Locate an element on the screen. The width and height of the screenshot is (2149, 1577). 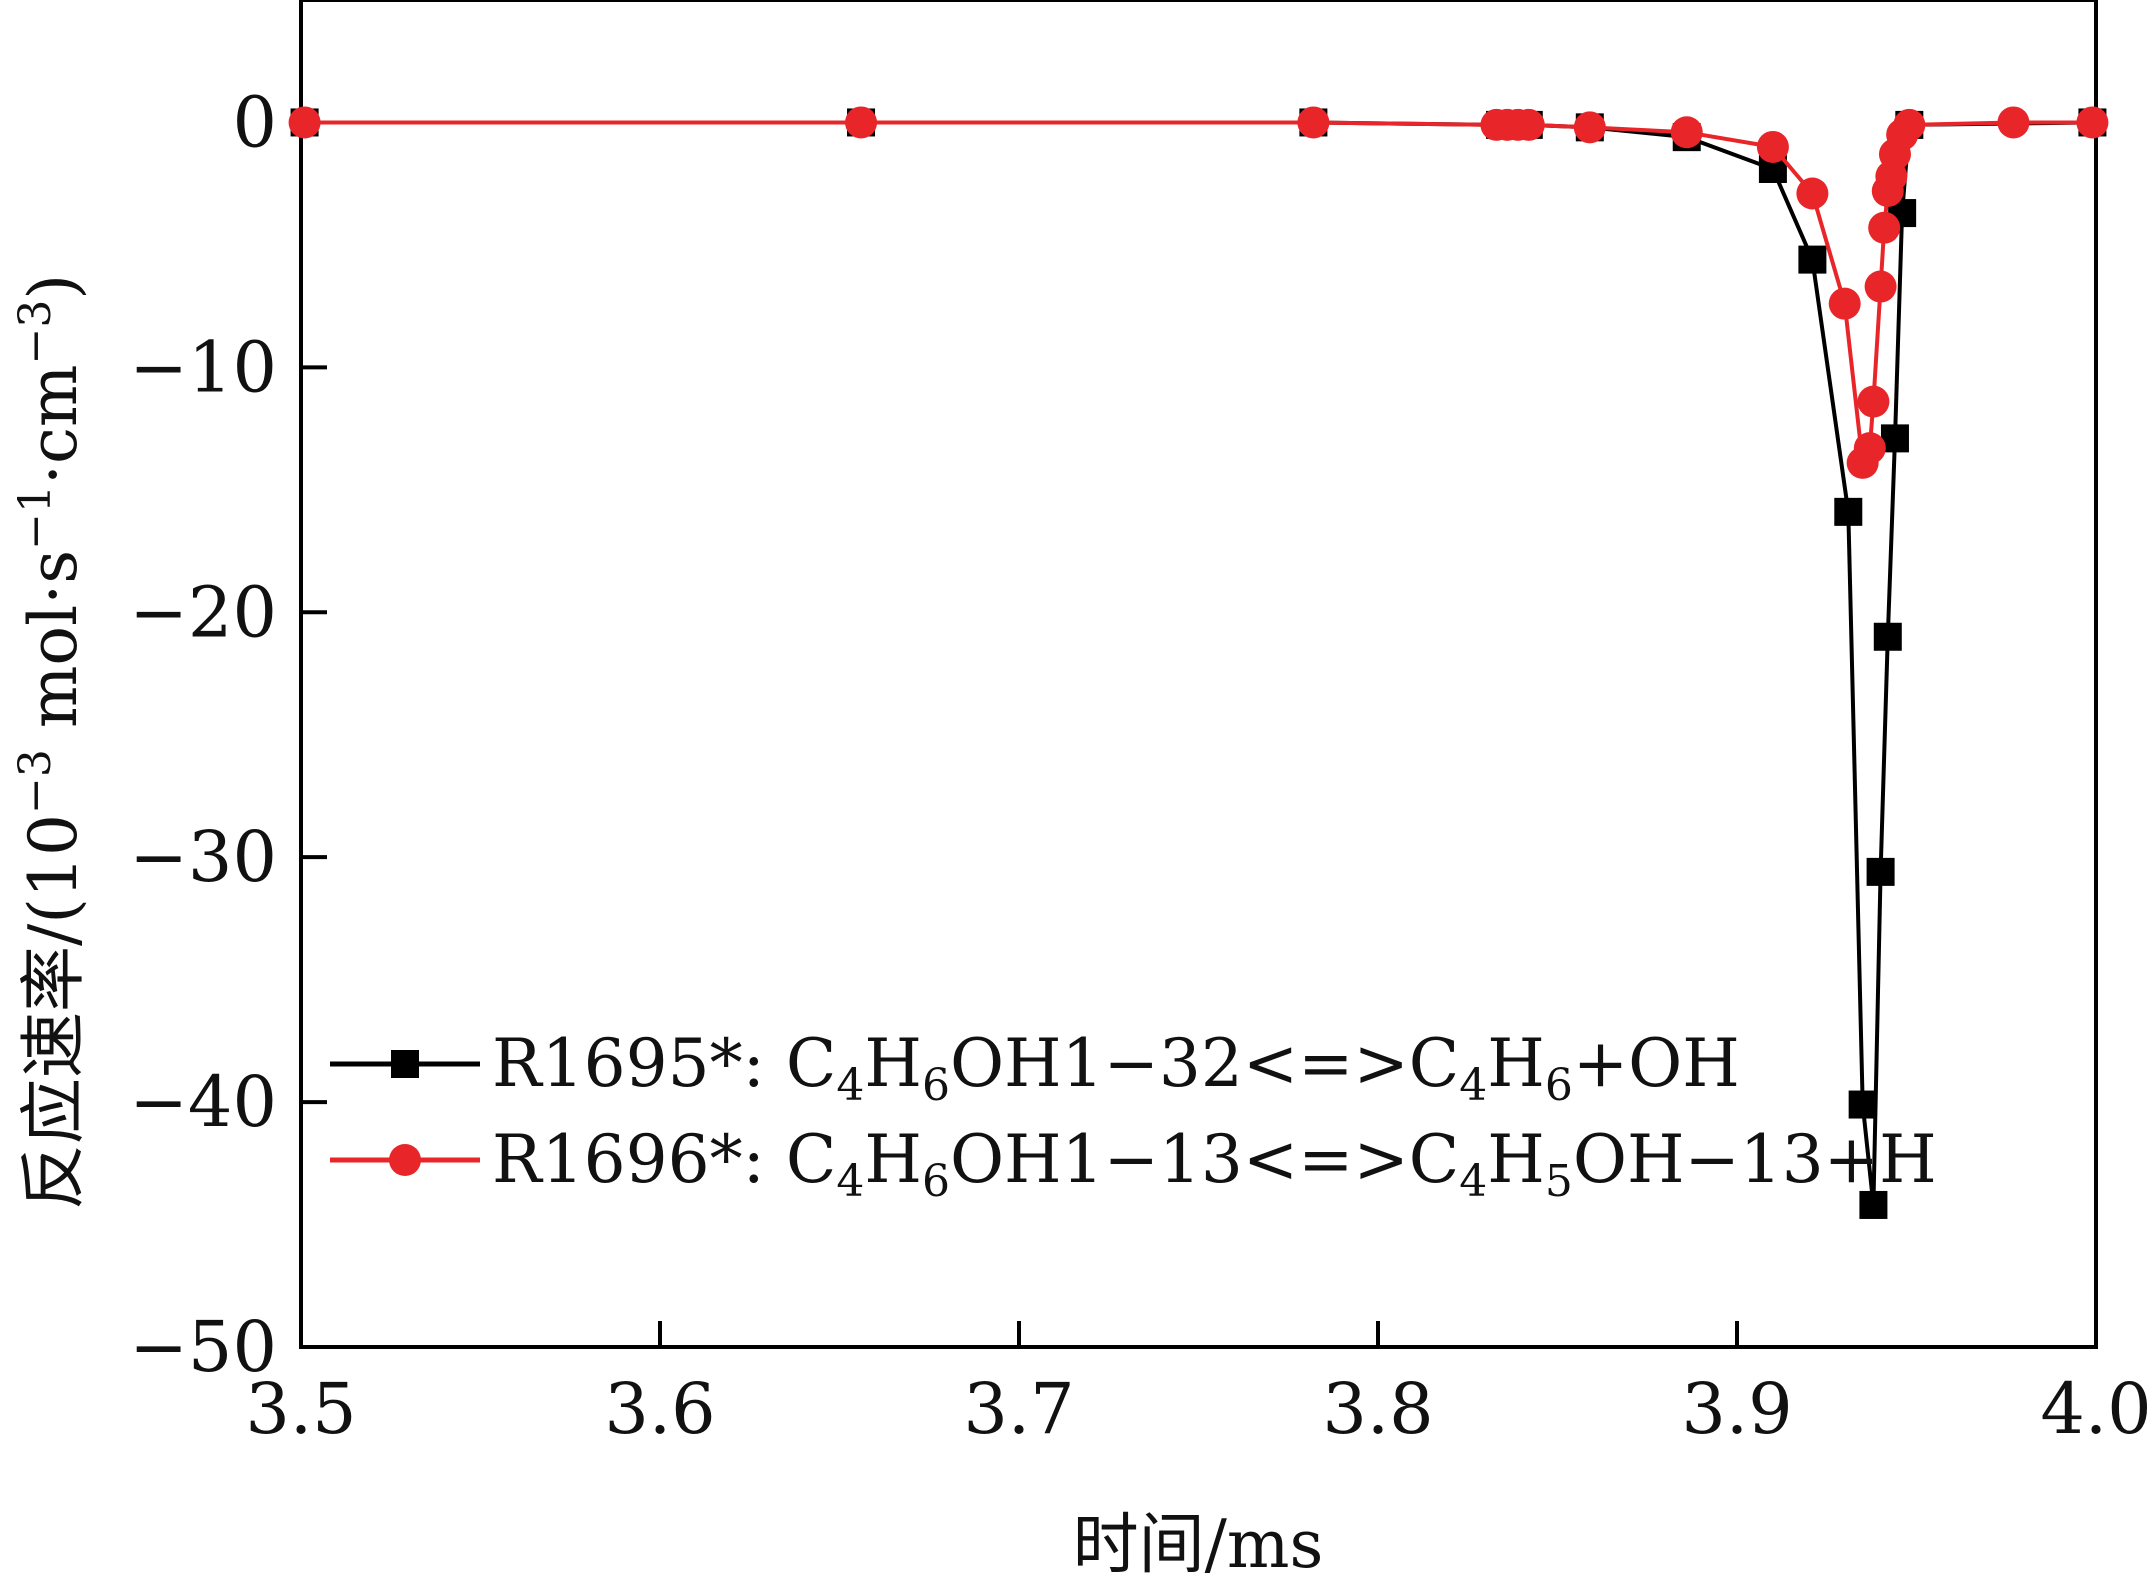
x-tick-label: 3.7 is located at coordinates (1018, 1409).